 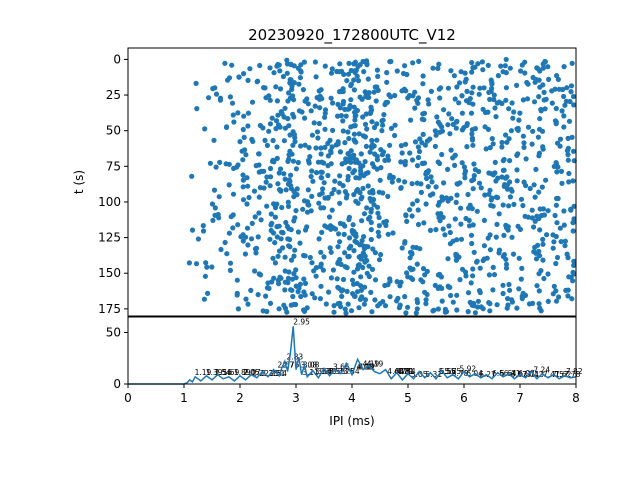 What do you see at coordinates (223, 372) in the screenshot?
I see `peak-annotation: 1.56` at bounding box center [223, 372].